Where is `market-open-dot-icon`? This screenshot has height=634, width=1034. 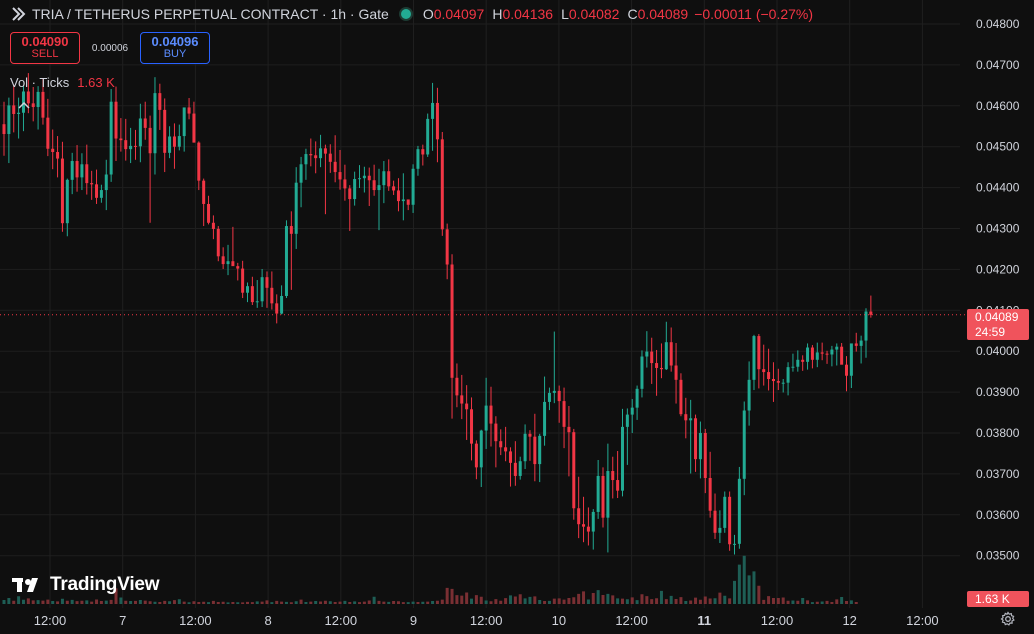 market-open-dot-icon is located at coordinates (405, 14).